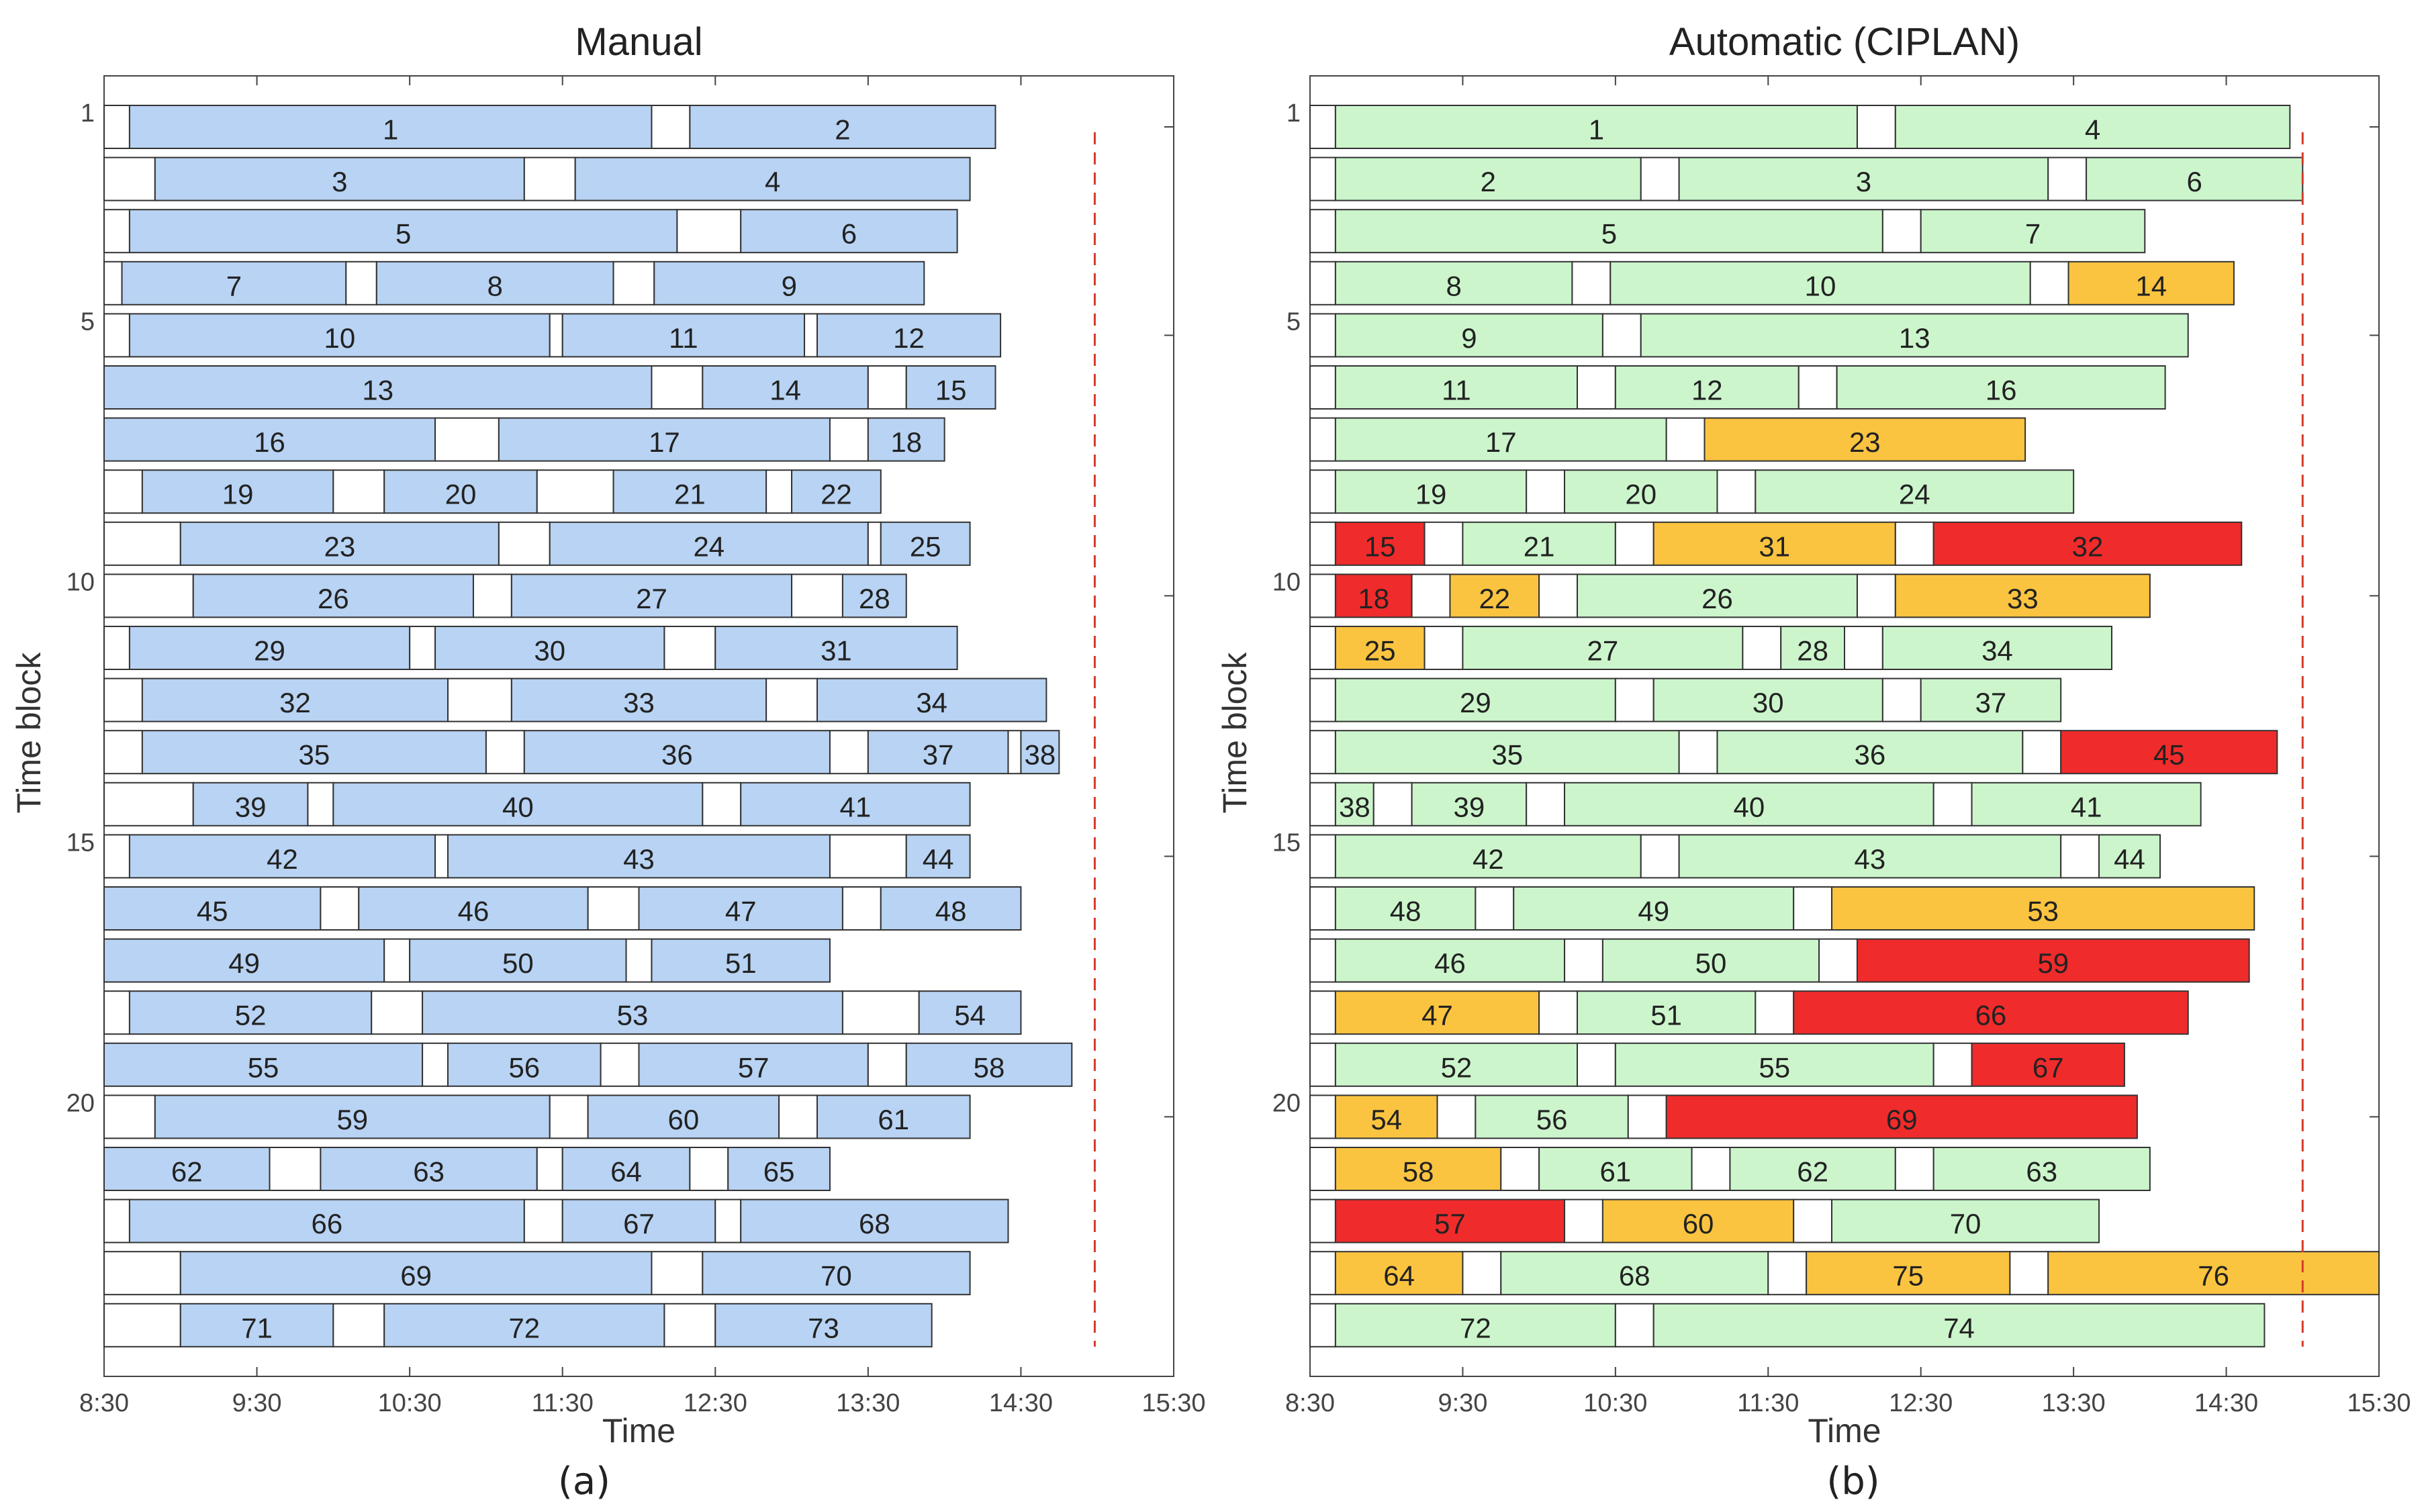 Image resolution: width=2428 pixels, height=1512 pixels. I want to click on surgery-label: 14, so click(2151, 285).